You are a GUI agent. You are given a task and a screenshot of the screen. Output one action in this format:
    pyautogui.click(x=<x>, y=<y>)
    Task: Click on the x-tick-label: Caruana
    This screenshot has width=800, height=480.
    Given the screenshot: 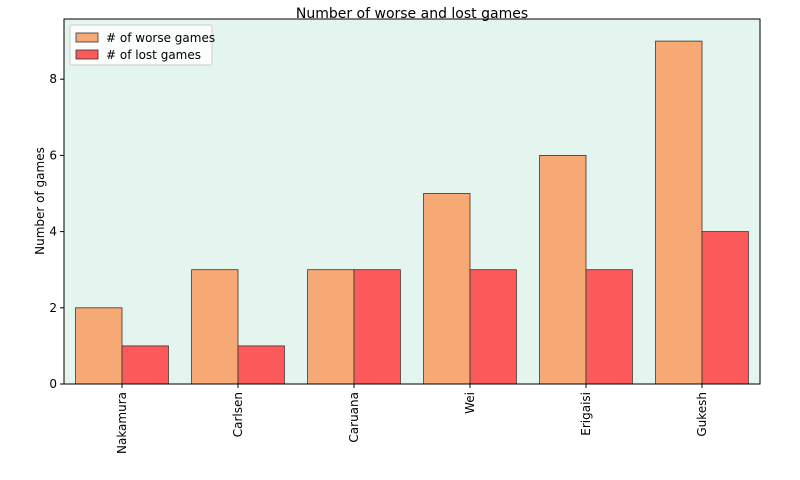 What is the action you would take?
    pyautogui.click(x=354, y=417)
    